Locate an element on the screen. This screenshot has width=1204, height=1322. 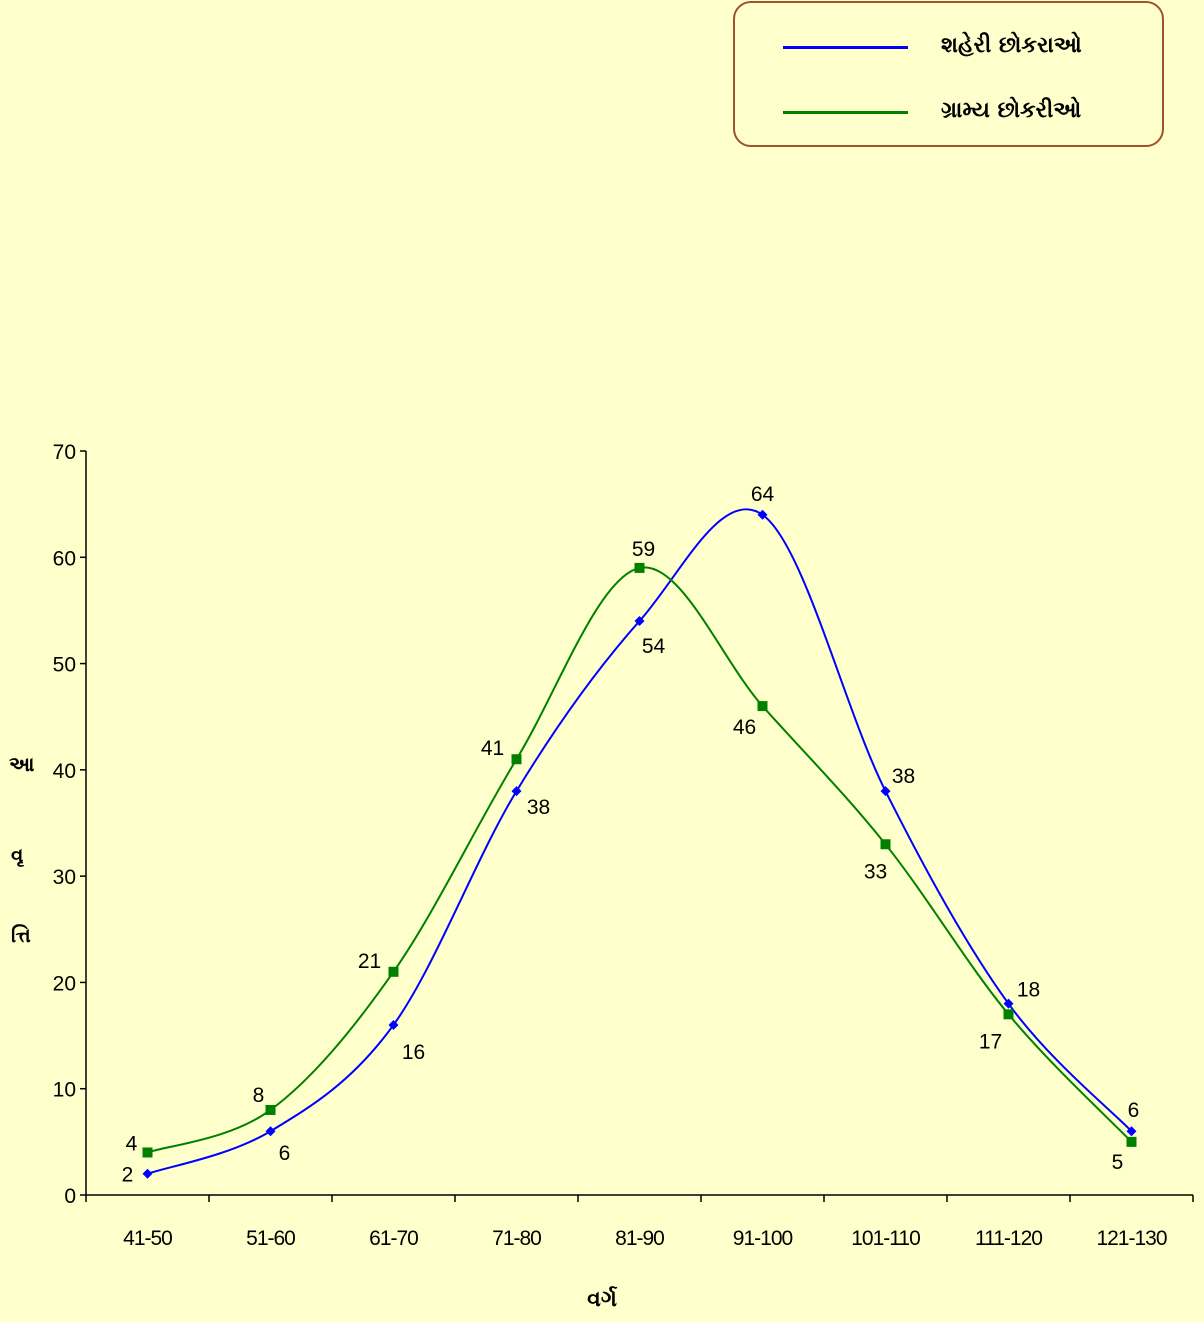
data-label: 4 is located at coordinates (132, 1143).